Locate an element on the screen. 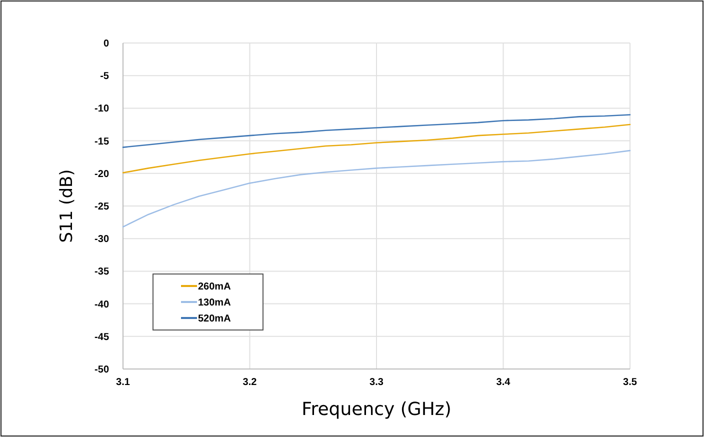 Image resolution: width=704 pixels, height=437 pixels. y-tick-label: -35 is located at coordinates (102, 272).